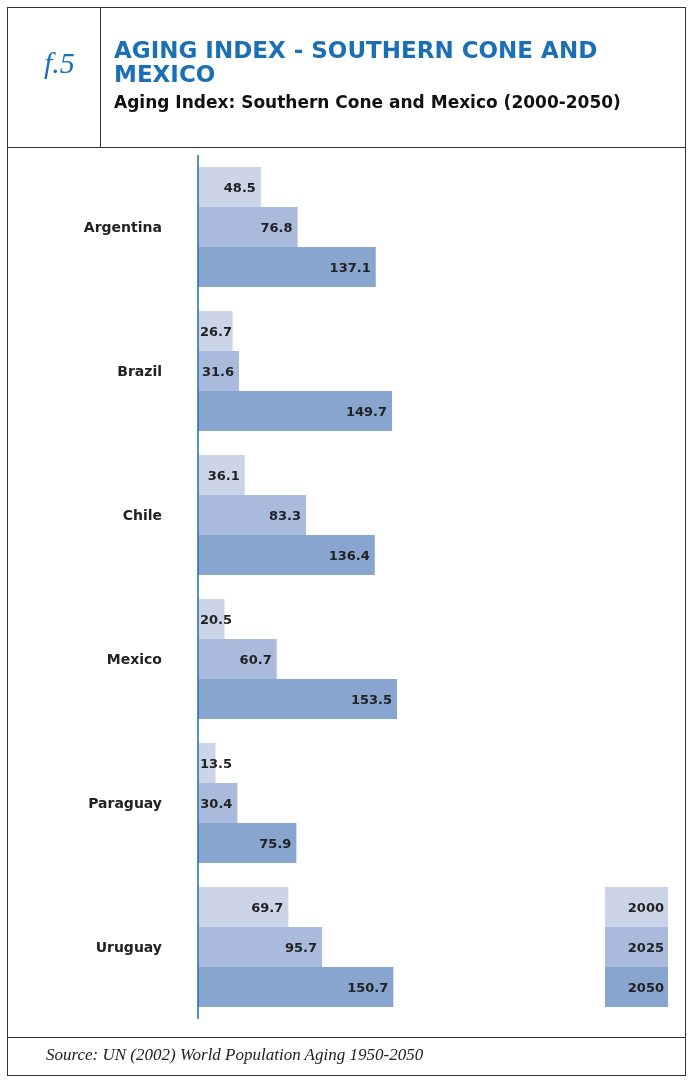 This screenshot has height=1082, width=693. What do you see at coordinates (371, 699) in the screenshot?
I see `data-label: 153.5` at bounding box center [371, 699].